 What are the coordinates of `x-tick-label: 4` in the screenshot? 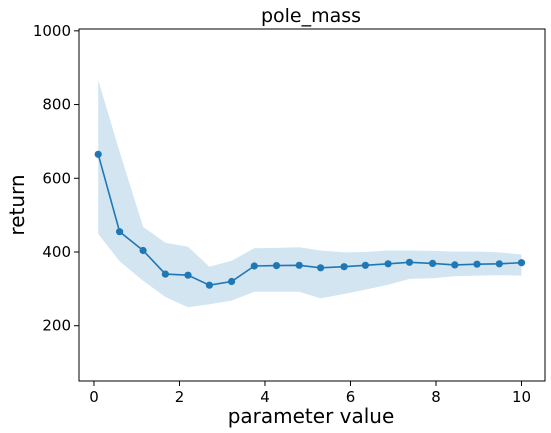 It's located at (265, 397).